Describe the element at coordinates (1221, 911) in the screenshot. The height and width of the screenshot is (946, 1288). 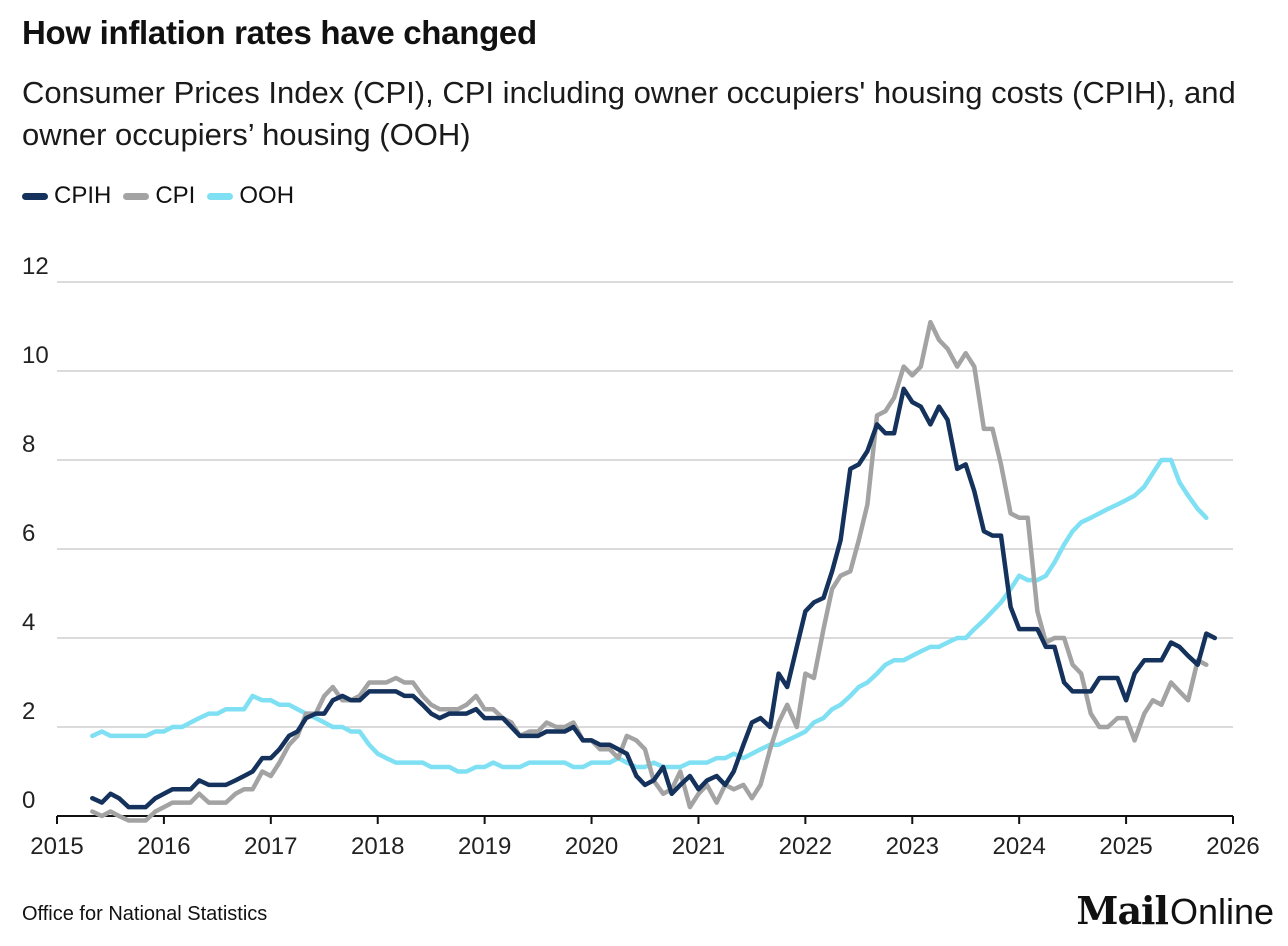
I see `brand-online: Online` at that location.